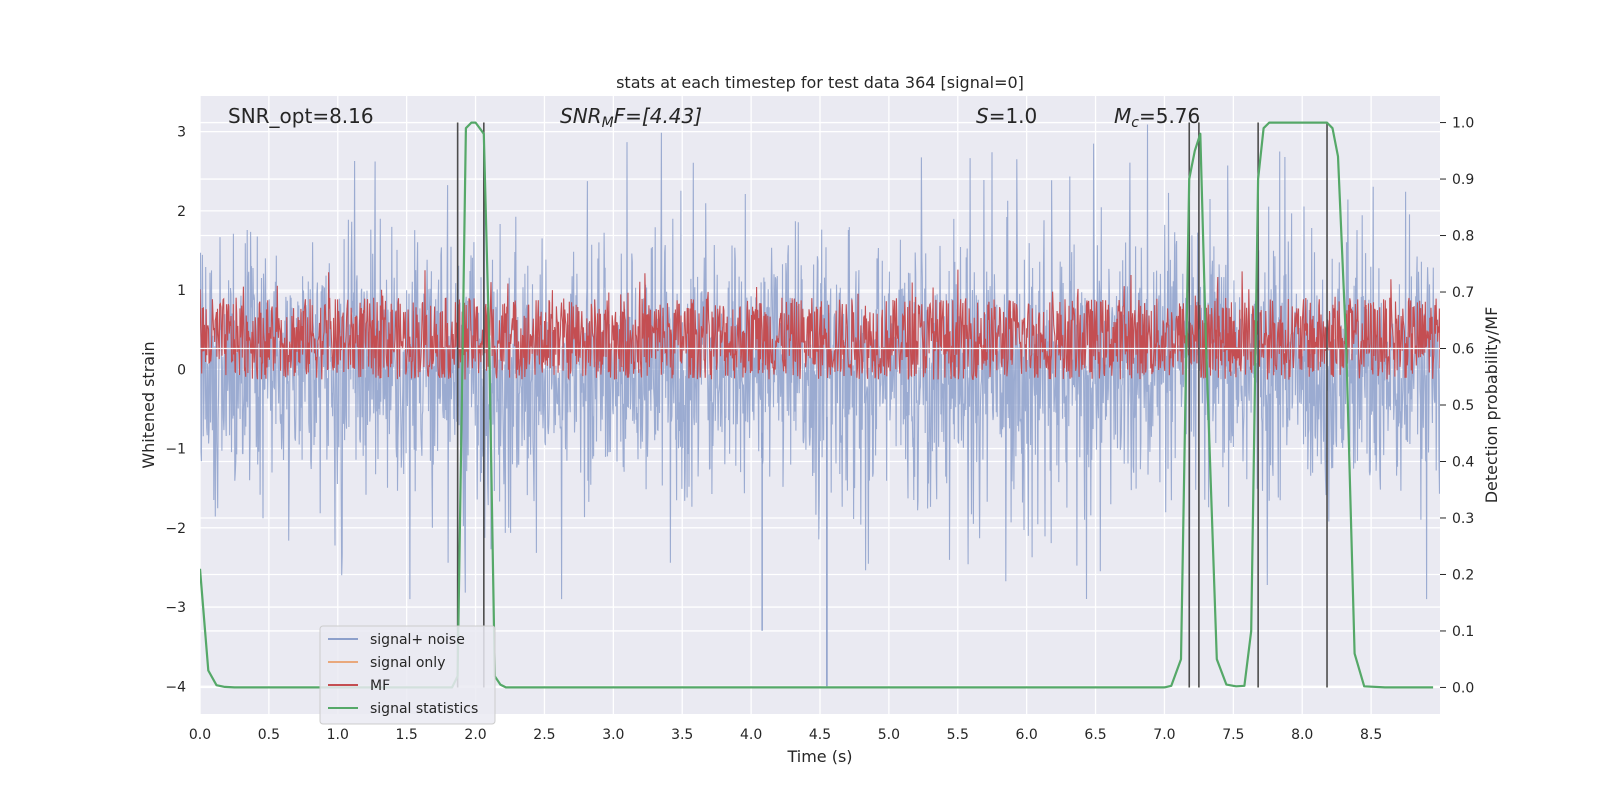 The image size is (1600, 800). What do you see at coordinates (613, 735) in the screenshot?
I see `x-tick-label: 3.0` at bounding box center [613, 735].